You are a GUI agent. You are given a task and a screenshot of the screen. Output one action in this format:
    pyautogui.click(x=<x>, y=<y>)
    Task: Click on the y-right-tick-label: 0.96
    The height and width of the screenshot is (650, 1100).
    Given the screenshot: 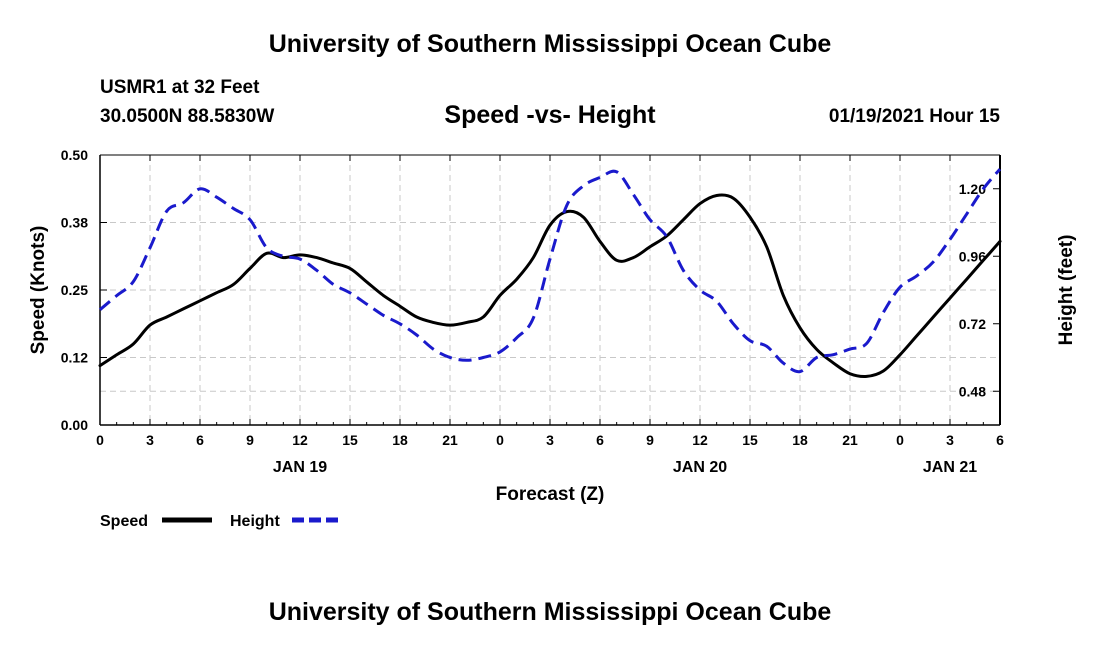 What is the action you would take?
    pyautogui.click(x=972, y=256)
    